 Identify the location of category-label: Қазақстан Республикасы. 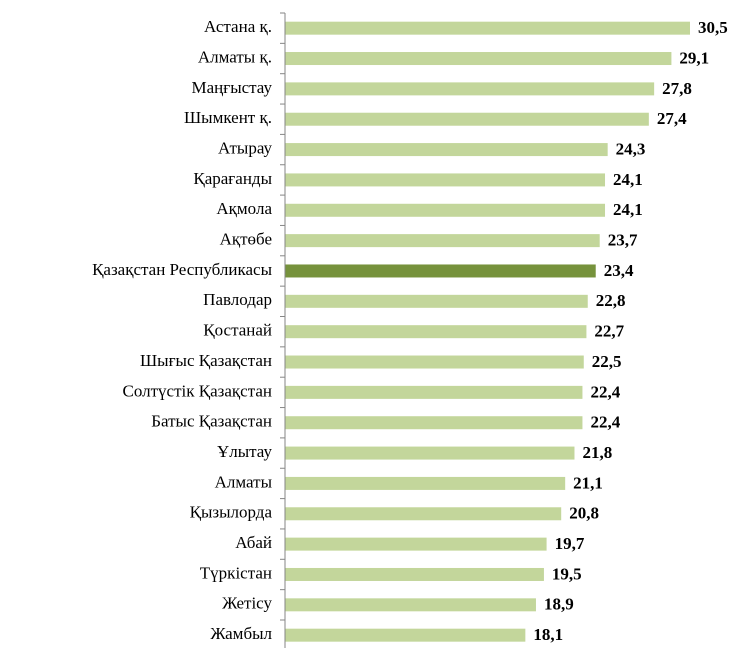
(182, 269).